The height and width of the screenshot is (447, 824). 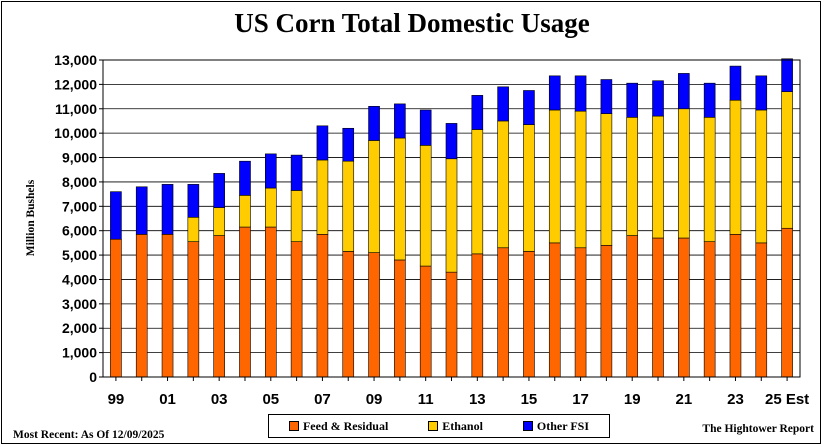 What do you see at coordinates (75, 84) in the screenshot?
I see `y-tick-label: 12,000` at bounding box center [75, 84].